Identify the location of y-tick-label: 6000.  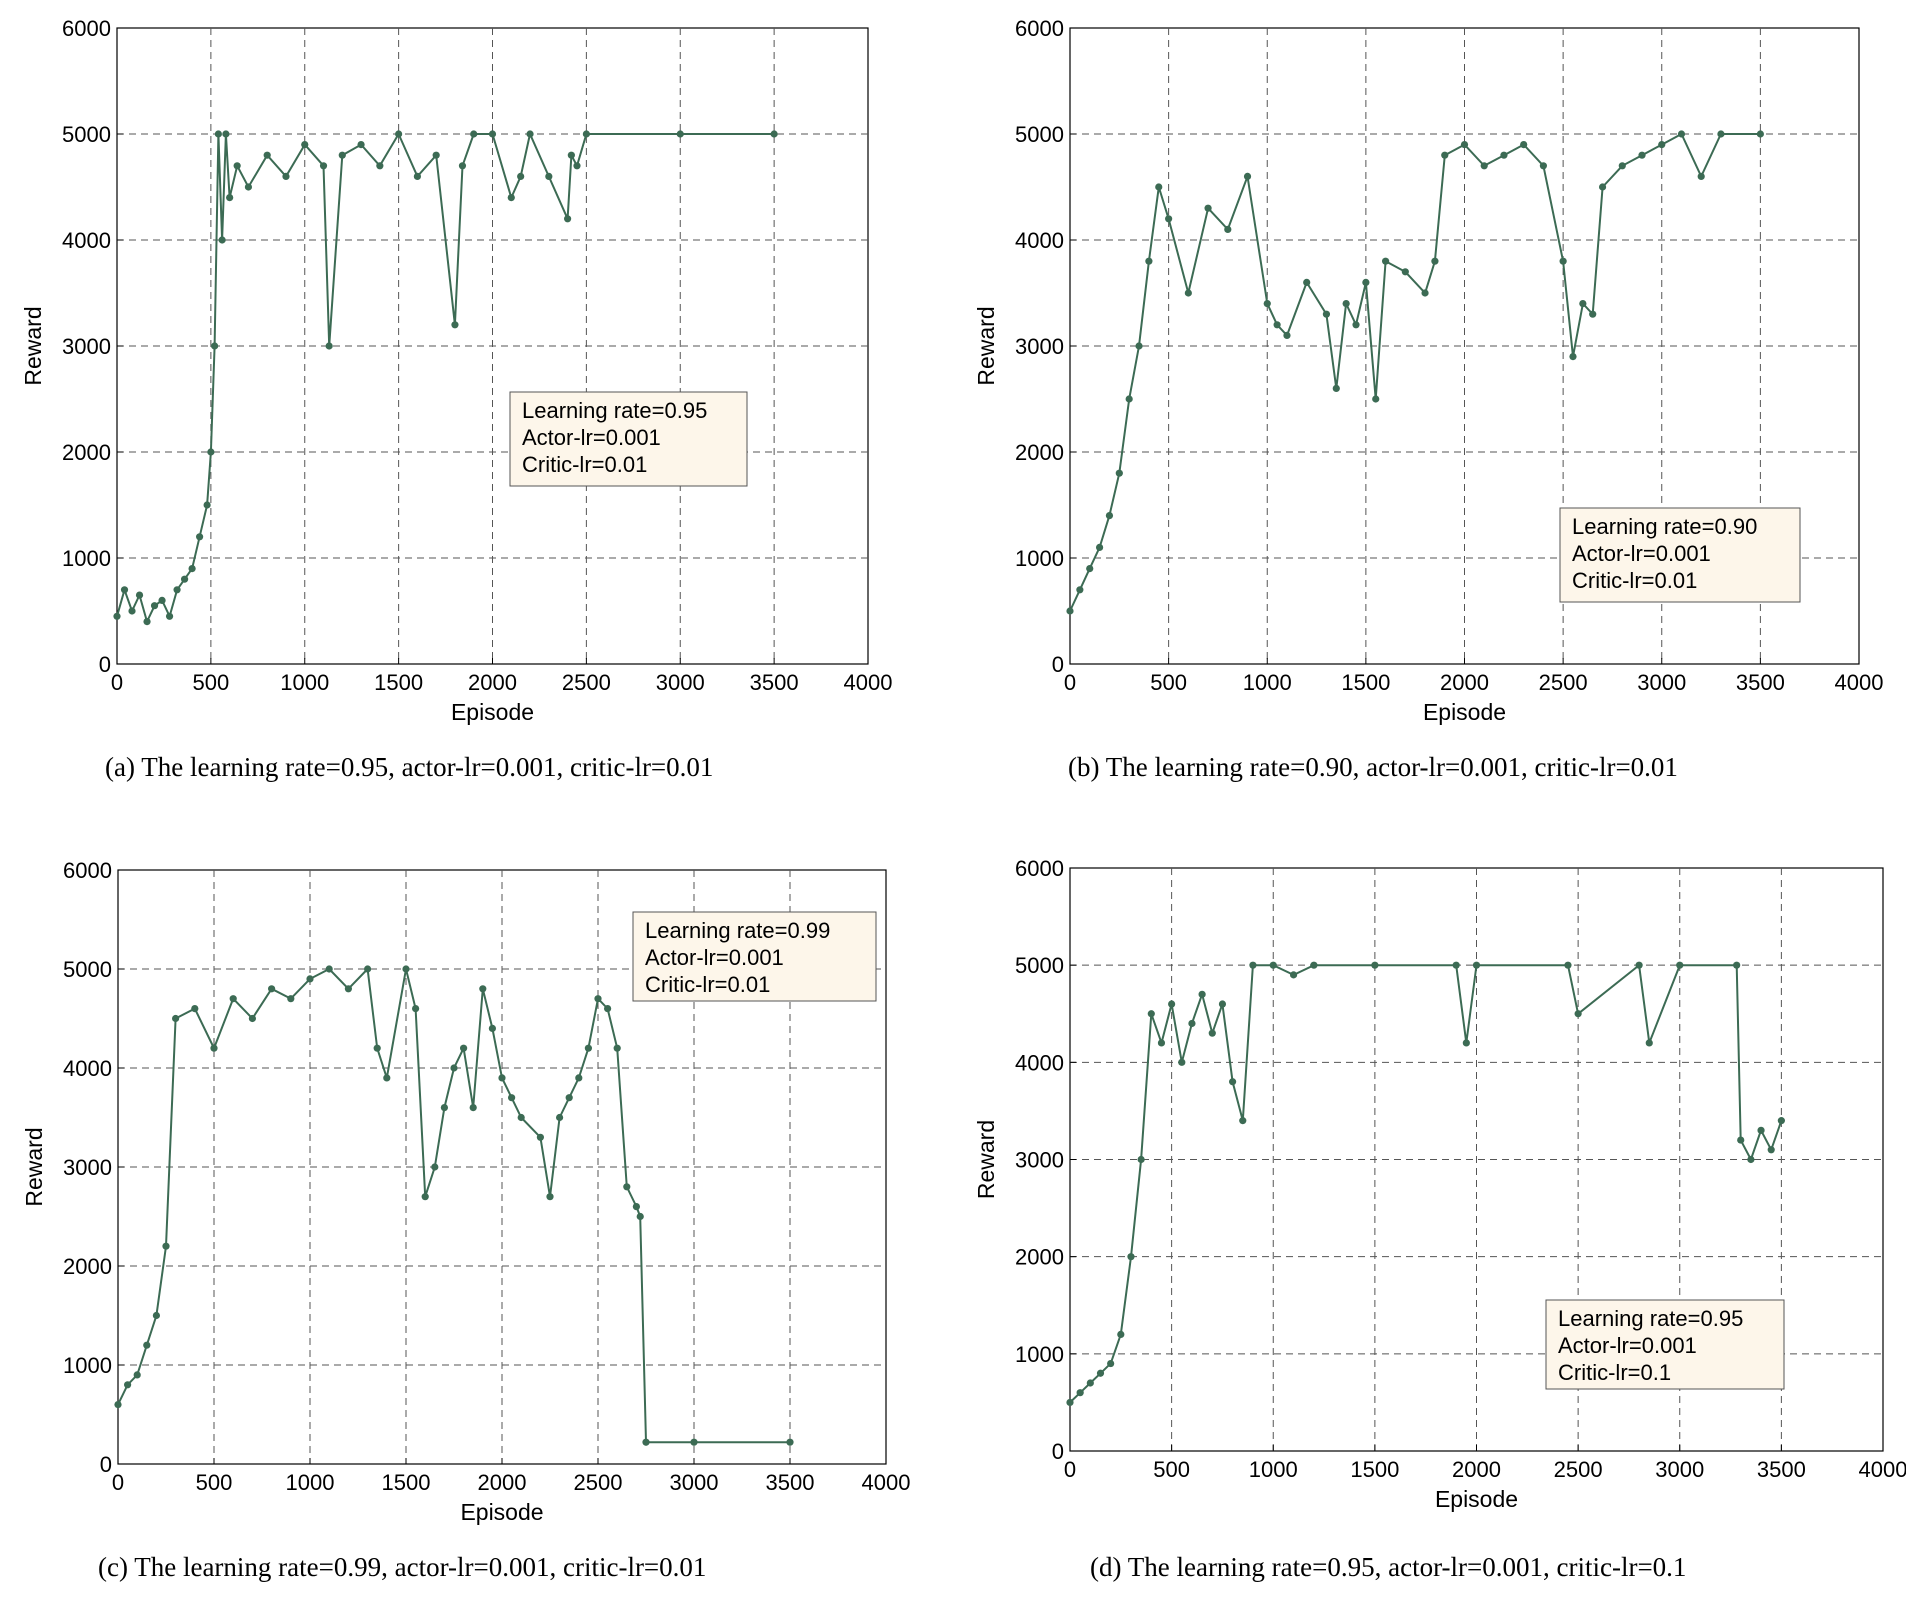
(86, 28).